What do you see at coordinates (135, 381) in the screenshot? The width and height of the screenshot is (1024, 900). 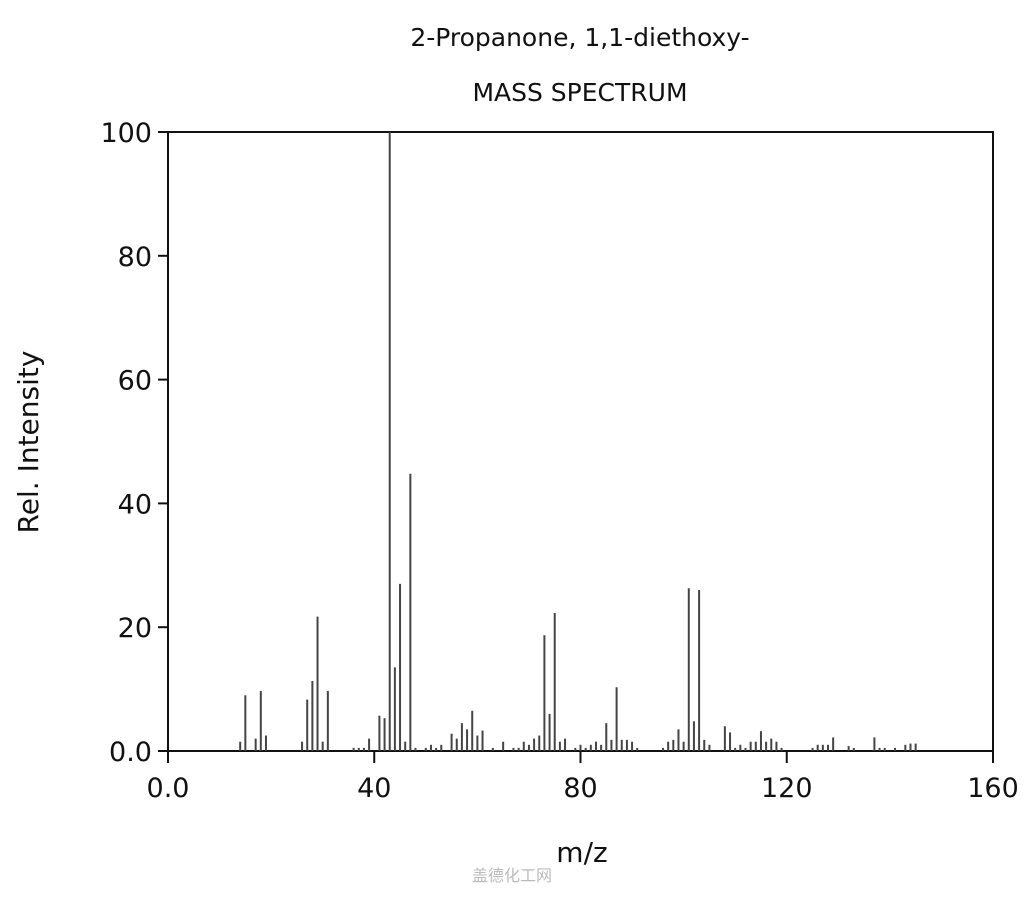 I see `y-tick-label: 60` at bounding box center [135, 381].